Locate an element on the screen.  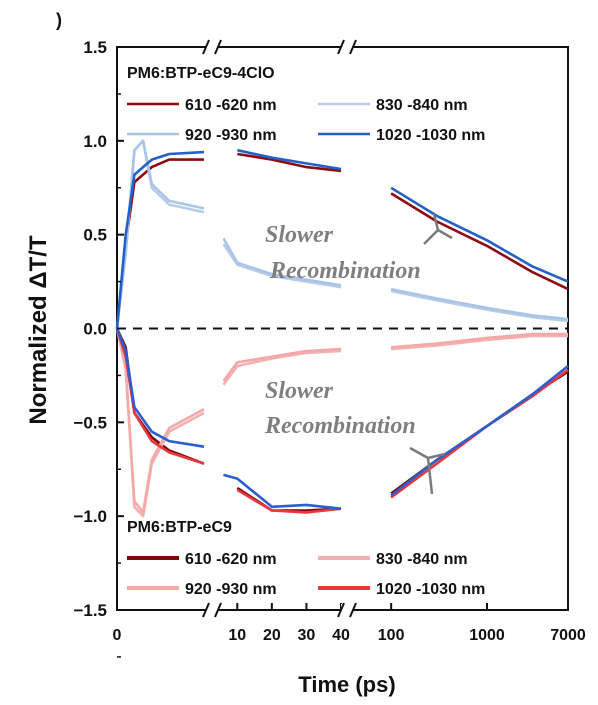
y-tick-label: −0.5 is located at coordinates (90, 422).